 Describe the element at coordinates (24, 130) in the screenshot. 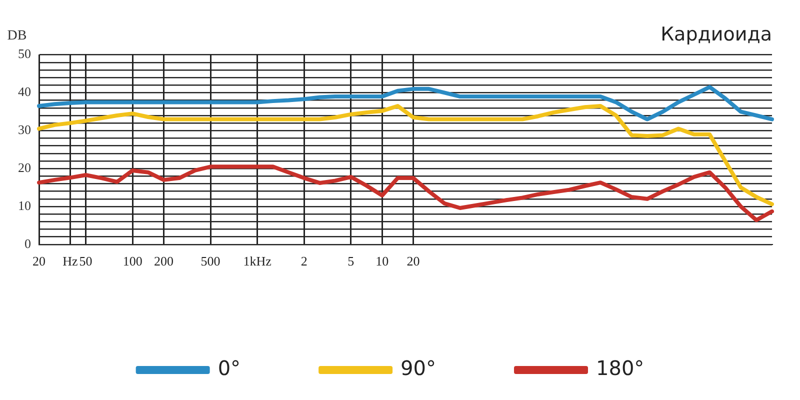

I see `y-tick-label: 30` at that location.